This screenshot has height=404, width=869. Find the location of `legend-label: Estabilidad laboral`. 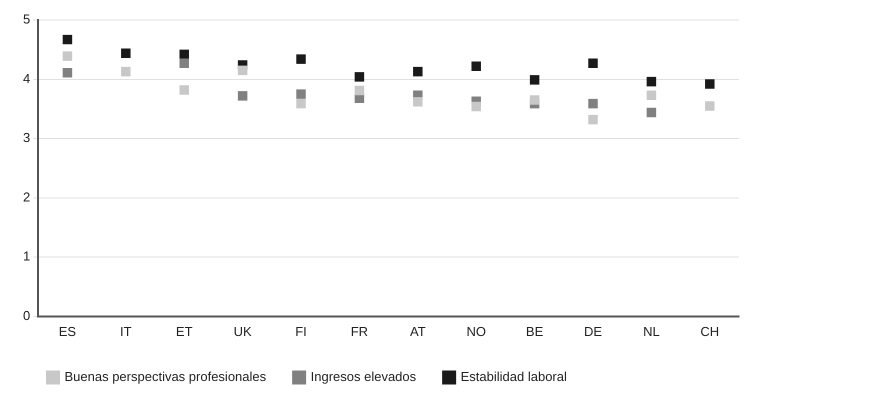

legend-label: Estabilidad laboral is located at coordinates (513, 376).